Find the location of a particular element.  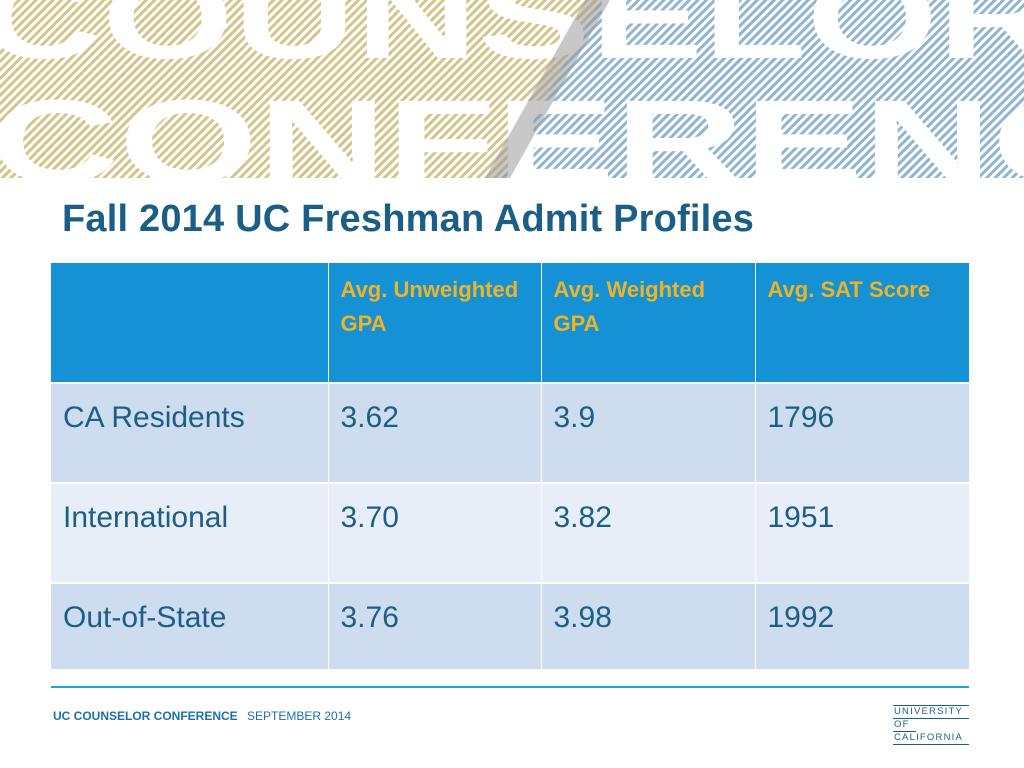

sat-score-cell: 1796 is located at coordinates (862, 433).